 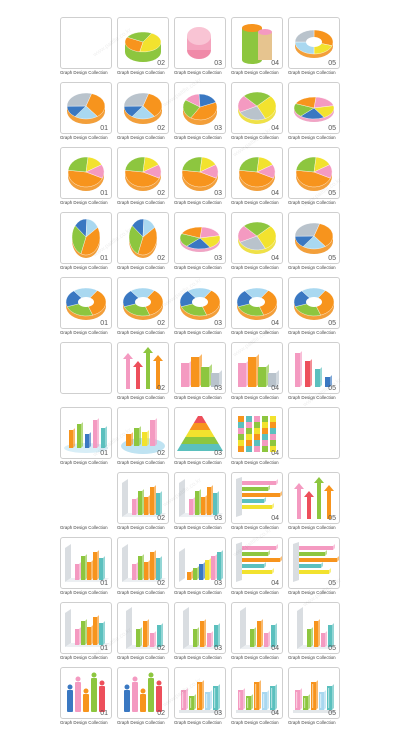 What do you see at coordinates (88, 243) in the screenshot?
I see `graph-thumbnail-4-1: 01 Graph Design Collection` at bounding box center [88, 243].